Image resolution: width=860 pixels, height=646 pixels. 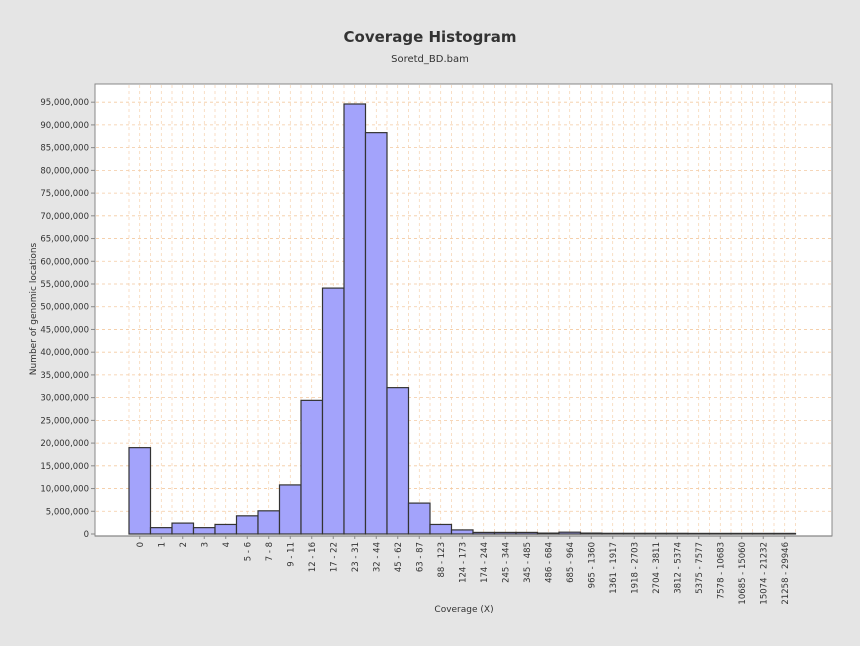 What do you see at coordinates (205, 544) in the screenshot?
I see `x-tick-label: 3` at bounding box center [205, 544].